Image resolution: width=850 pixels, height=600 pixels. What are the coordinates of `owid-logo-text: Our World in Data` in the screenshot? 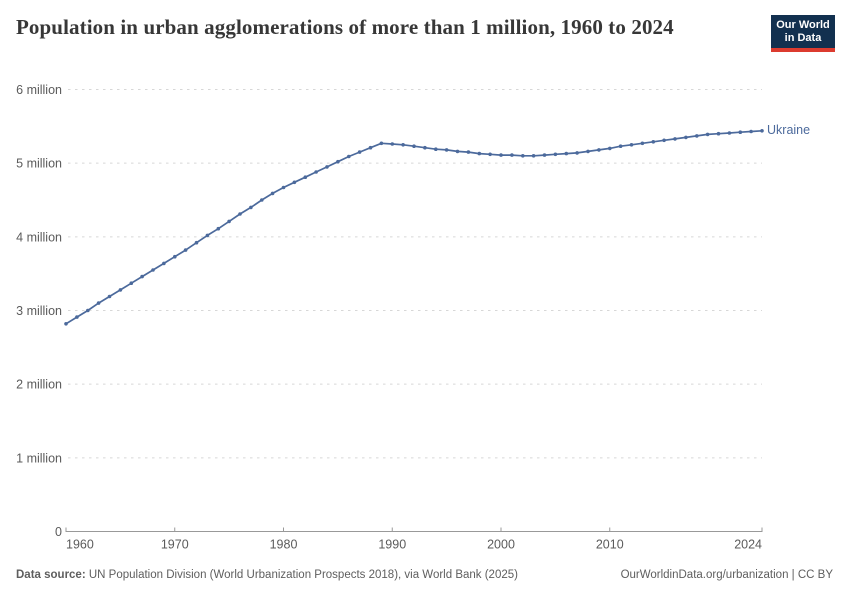 It's located at (803, 31).